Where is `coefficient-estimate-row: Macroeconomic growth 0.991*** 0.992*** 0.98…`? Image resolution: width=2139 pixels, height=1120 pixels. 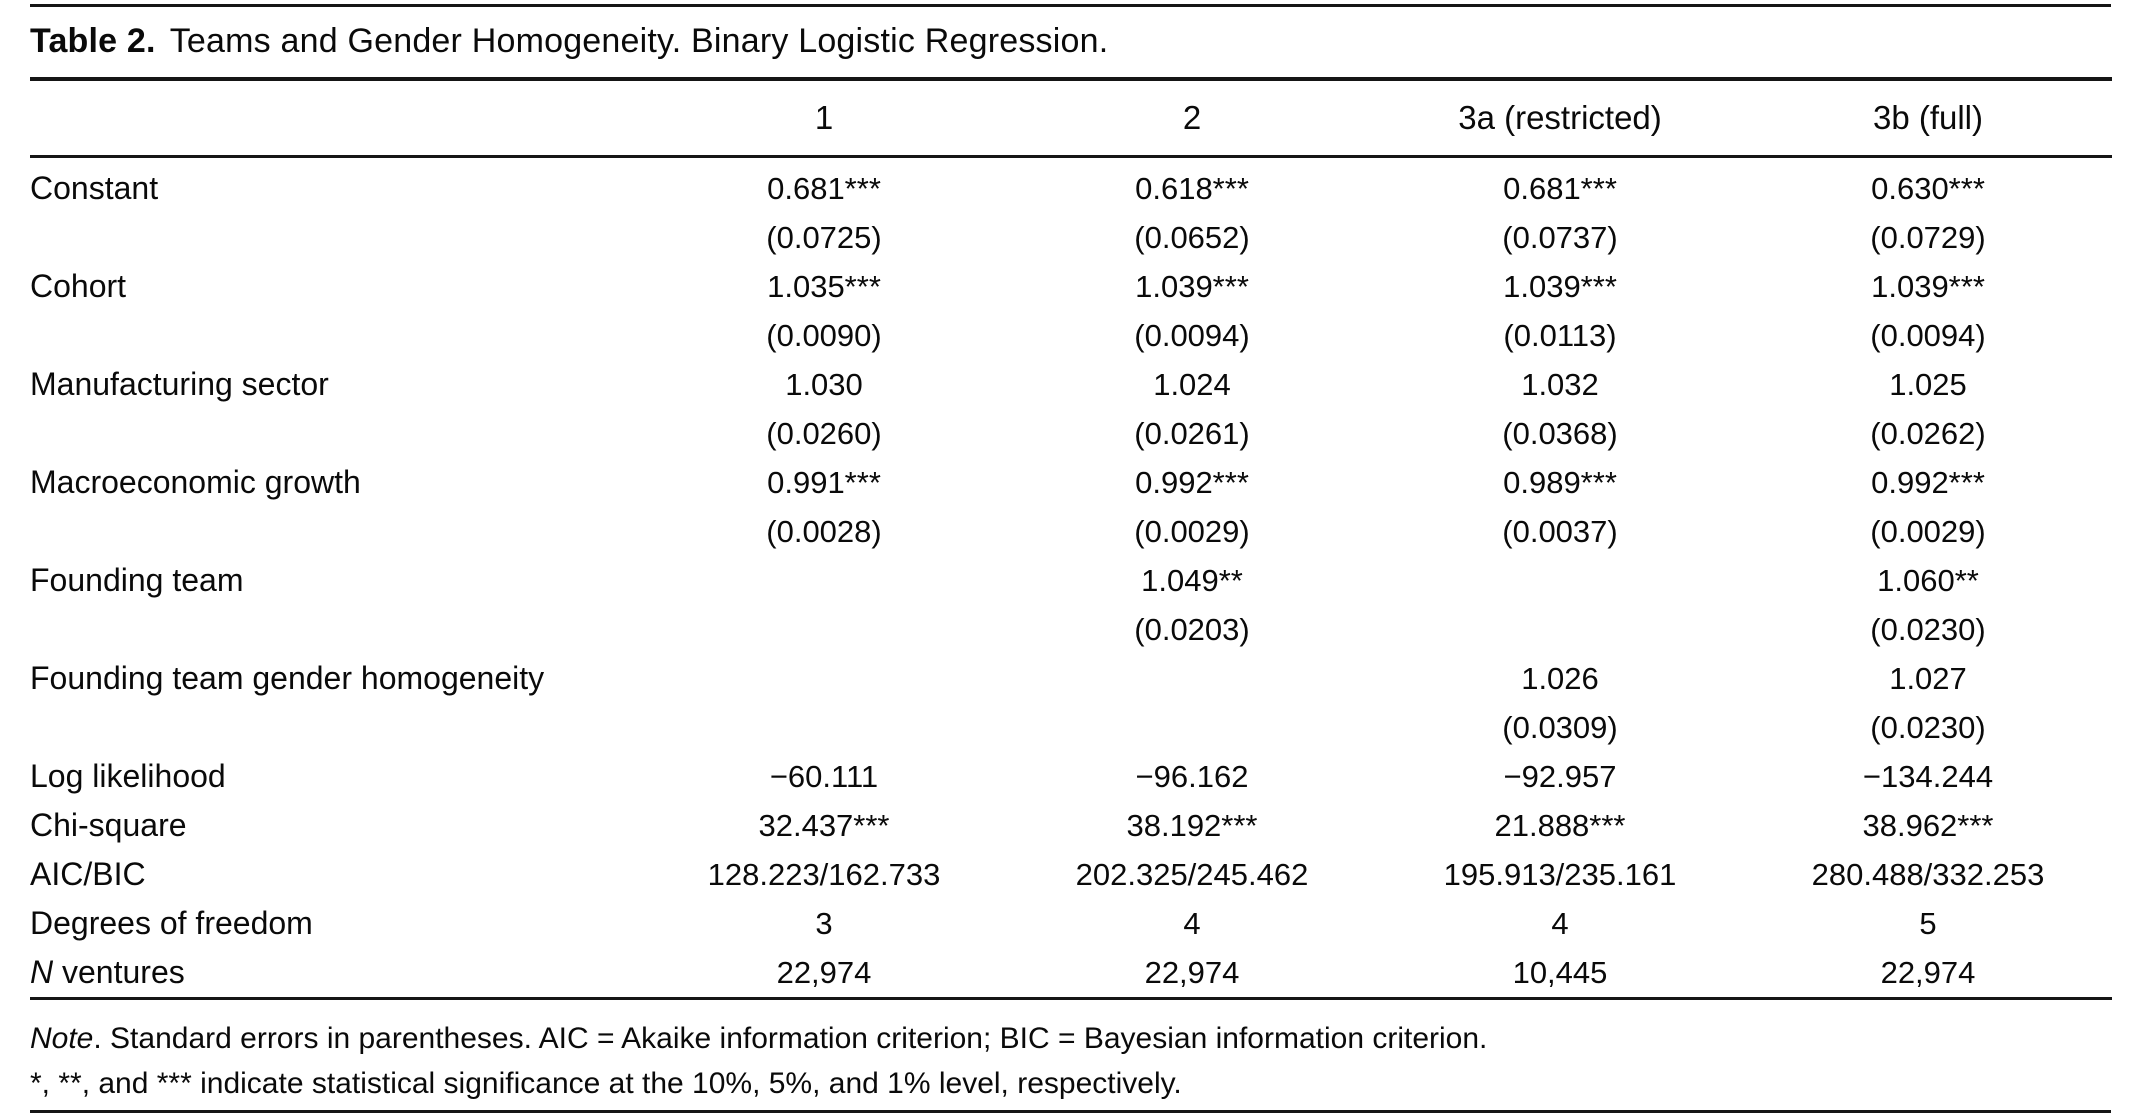 coefficient-estimate-row: Macroeconomic growth 0.991*** 0.992*** 0.98… is located at coordinates (1071, 482).